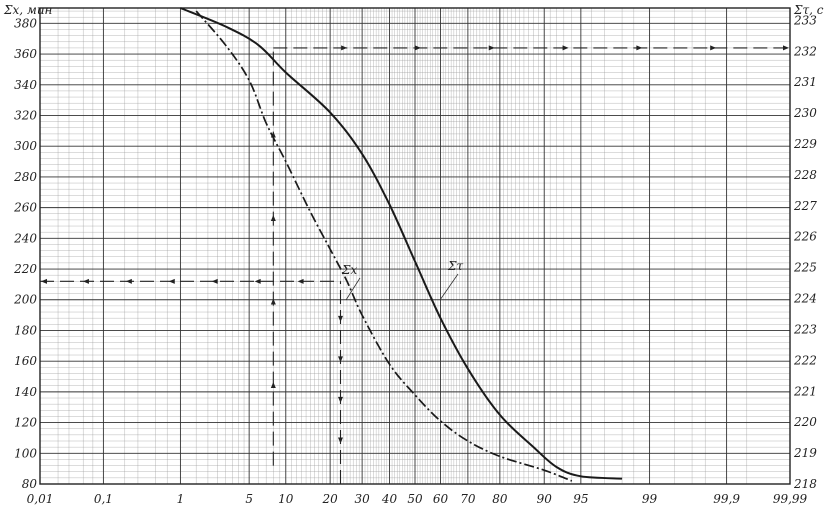 This screenshot has height=525, width=835. Describe the element at coordinates (805, 144) in the screenshot. I see `right-tick-label: 229` at that location.